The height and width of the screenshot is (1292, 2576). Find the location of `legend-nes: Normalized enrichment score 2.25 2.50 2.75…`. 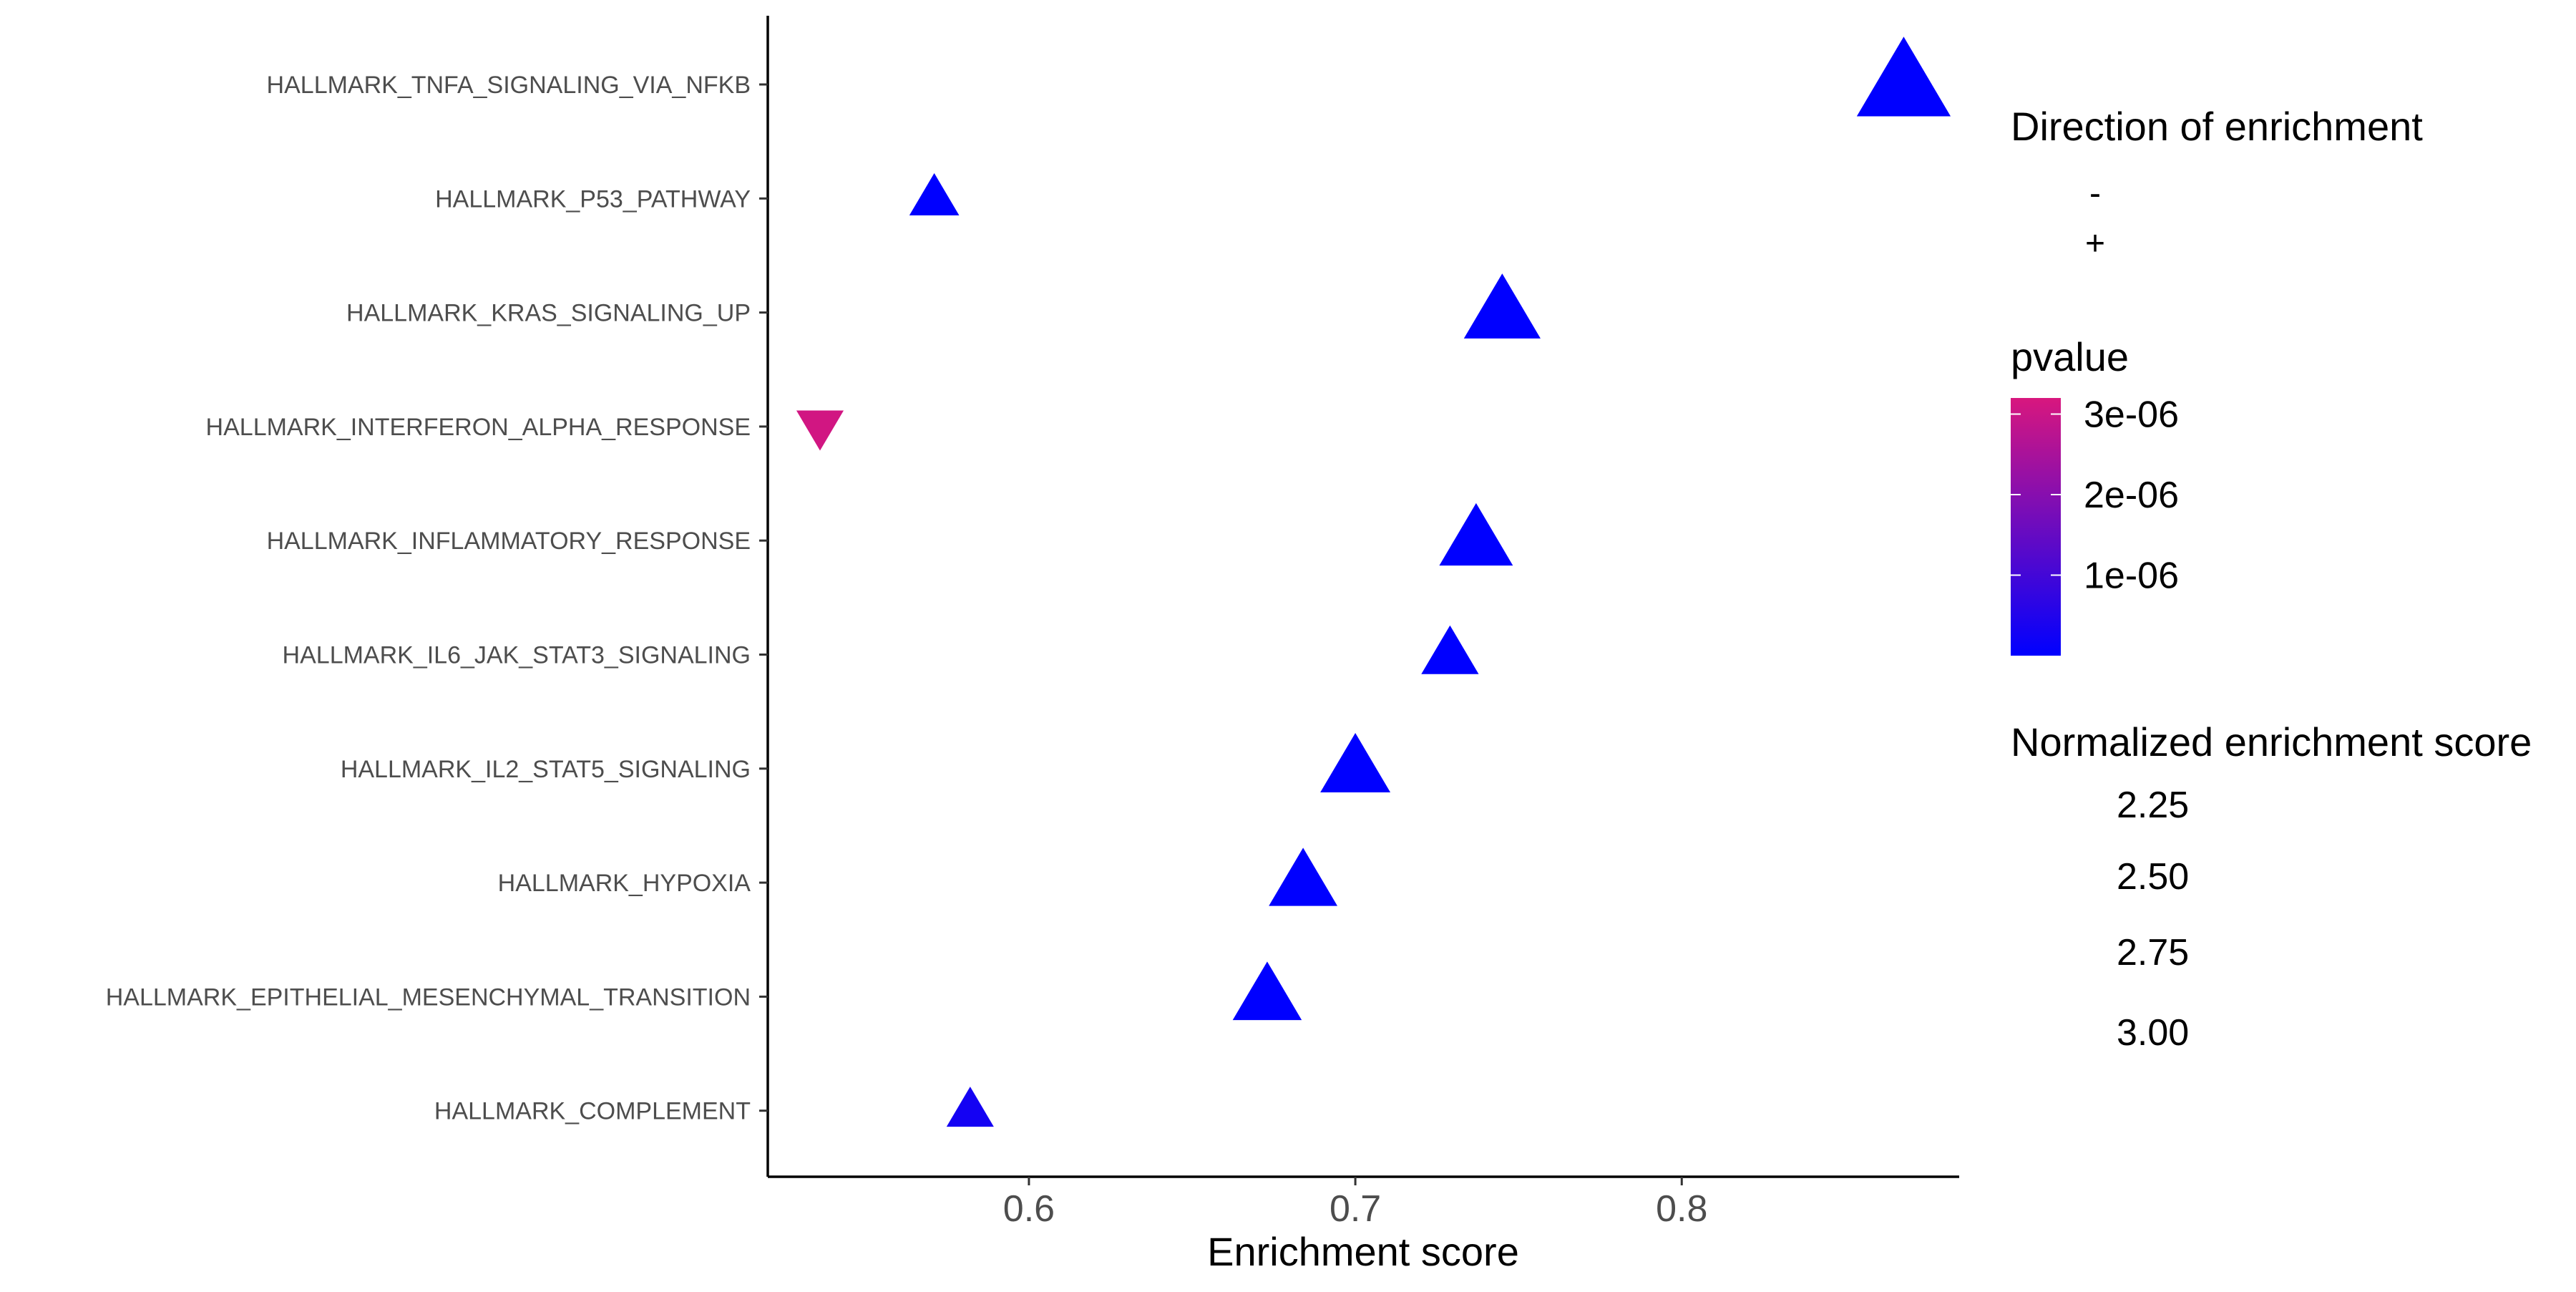

legend-nes: Normalized enrichment score 2.25 2.50 2.75… is located at coordinates (2271, 886).